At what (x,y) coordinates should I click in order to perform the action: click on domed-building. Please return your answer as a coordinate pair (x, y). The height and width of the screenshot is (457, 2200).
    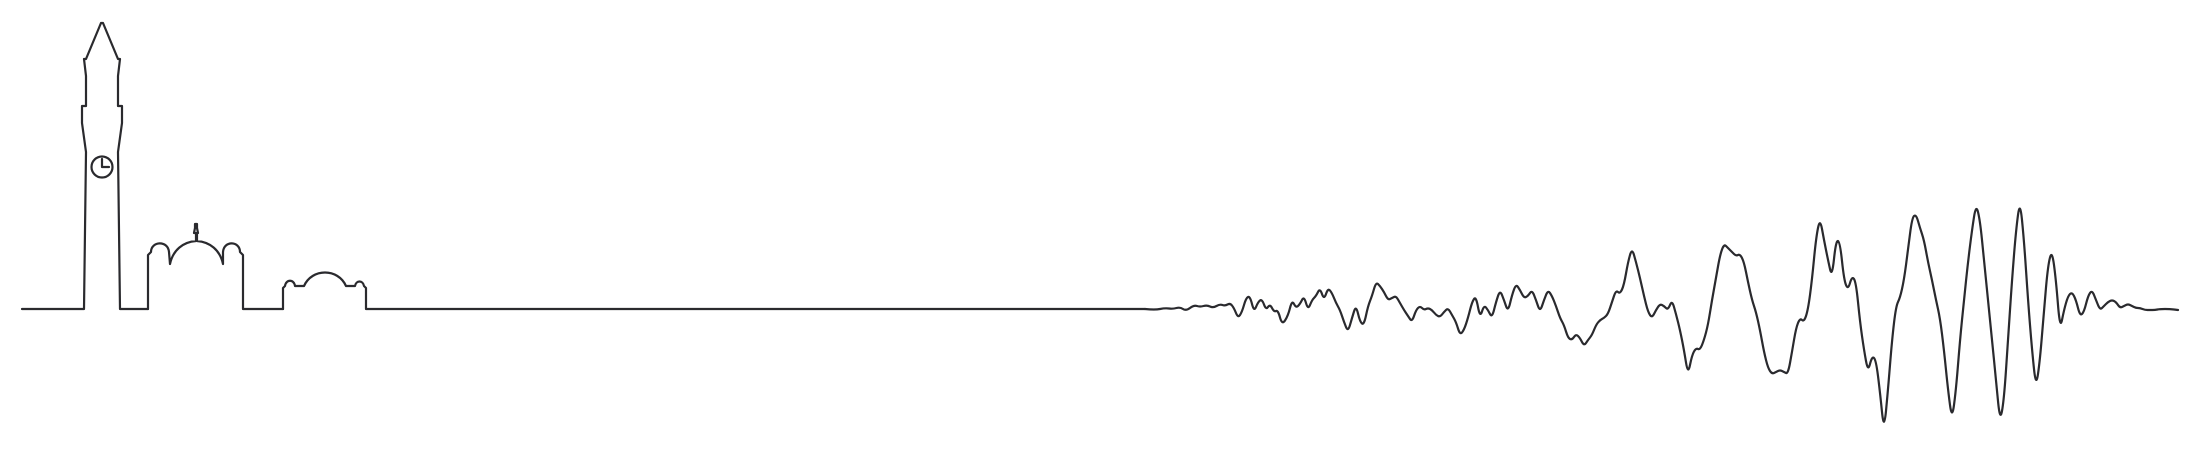
    Looking at the image, I should click on (215, 266).